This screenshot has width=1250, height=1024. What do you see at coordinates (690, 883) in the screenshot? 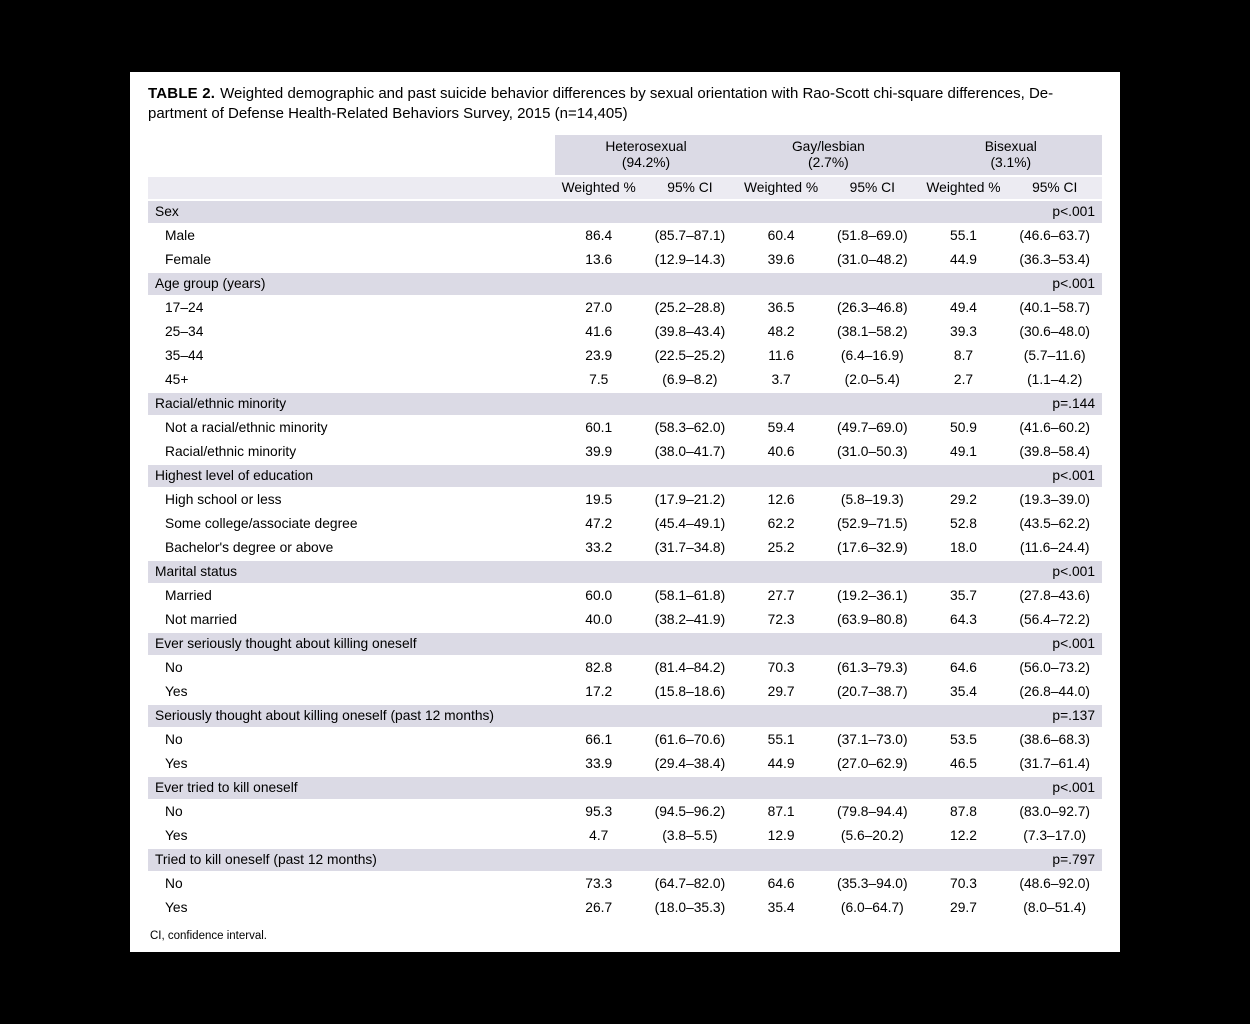
I see `ci-value: (64.7–82.0)` at bounding box center [690, 883].